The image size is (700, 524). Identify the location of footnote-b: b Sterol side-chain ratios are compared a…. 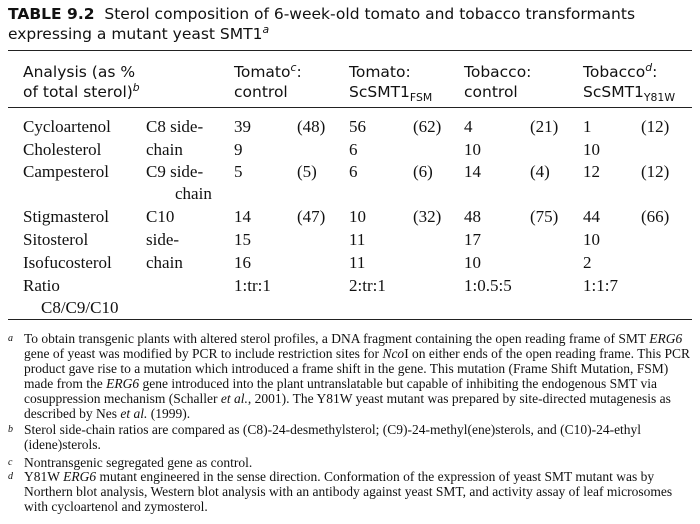
(352, 437).